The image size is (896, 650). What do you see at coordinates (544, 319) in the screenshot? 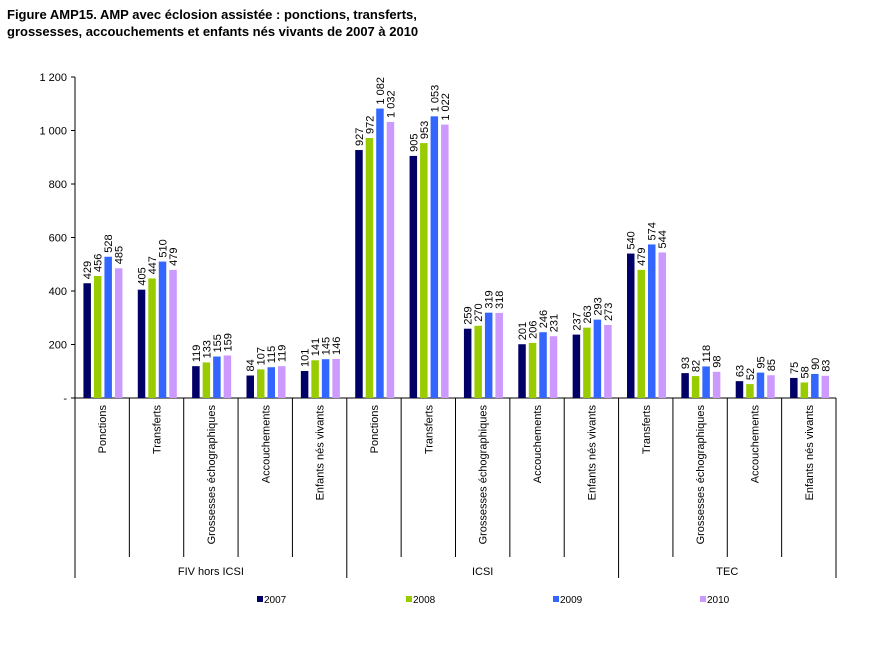
I see `bar-value-label: 246` at bounding box center [544, 319].